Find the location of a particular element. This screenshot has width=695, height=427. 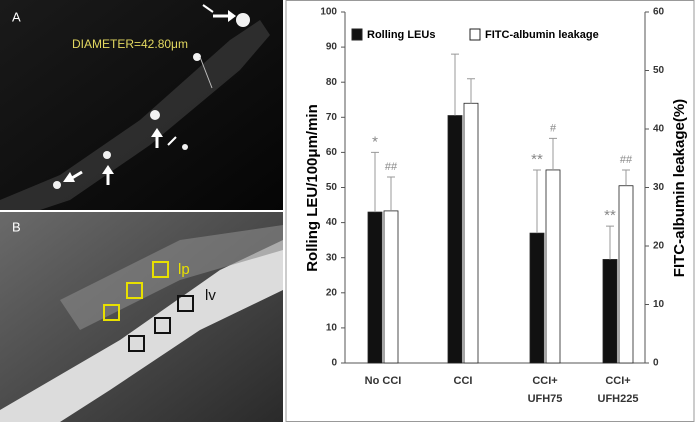

roi-lp is located at coordinates (136, 291).